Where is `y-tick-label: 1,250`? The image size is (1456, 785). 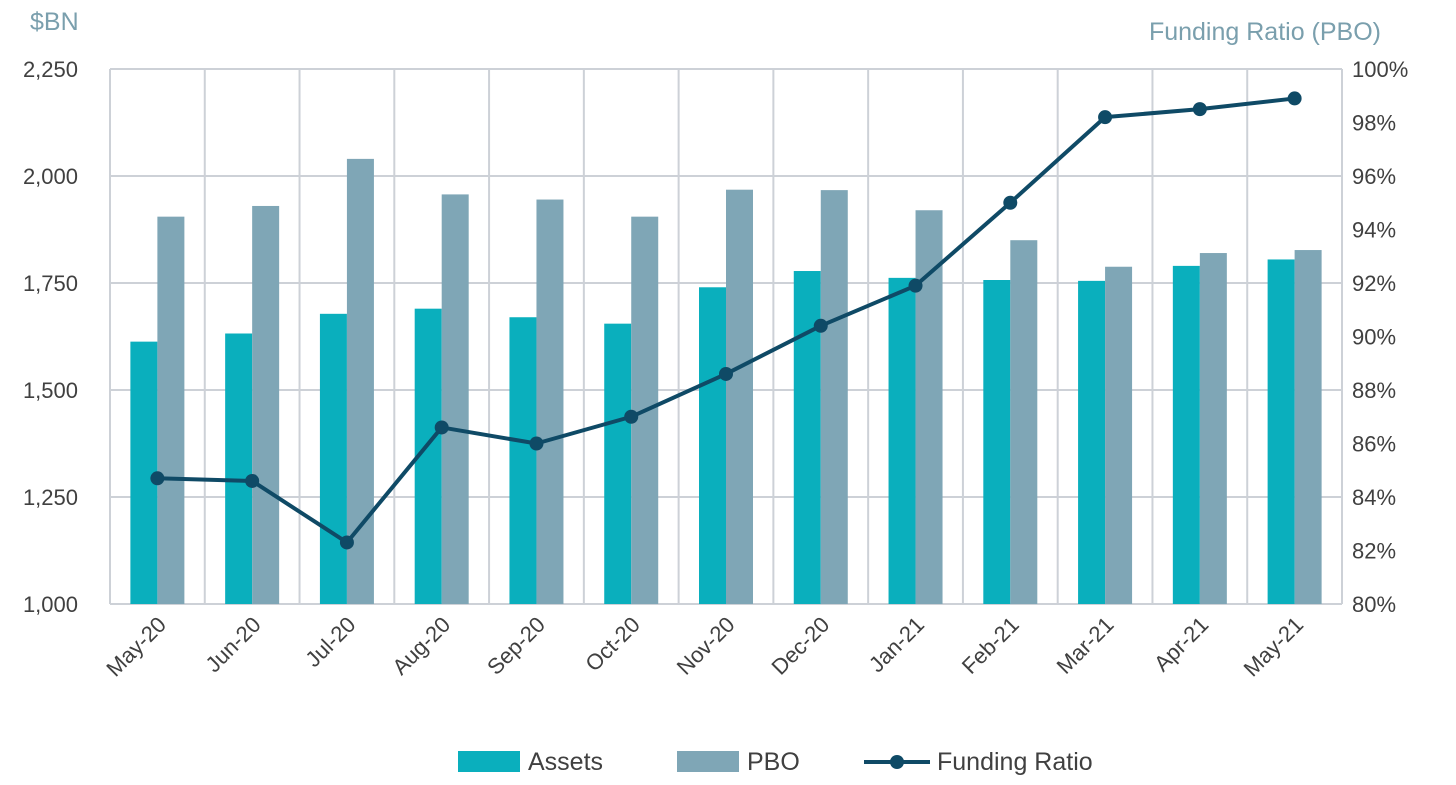
y-tick-label: 1,250 is located at coordinates (50, 497).